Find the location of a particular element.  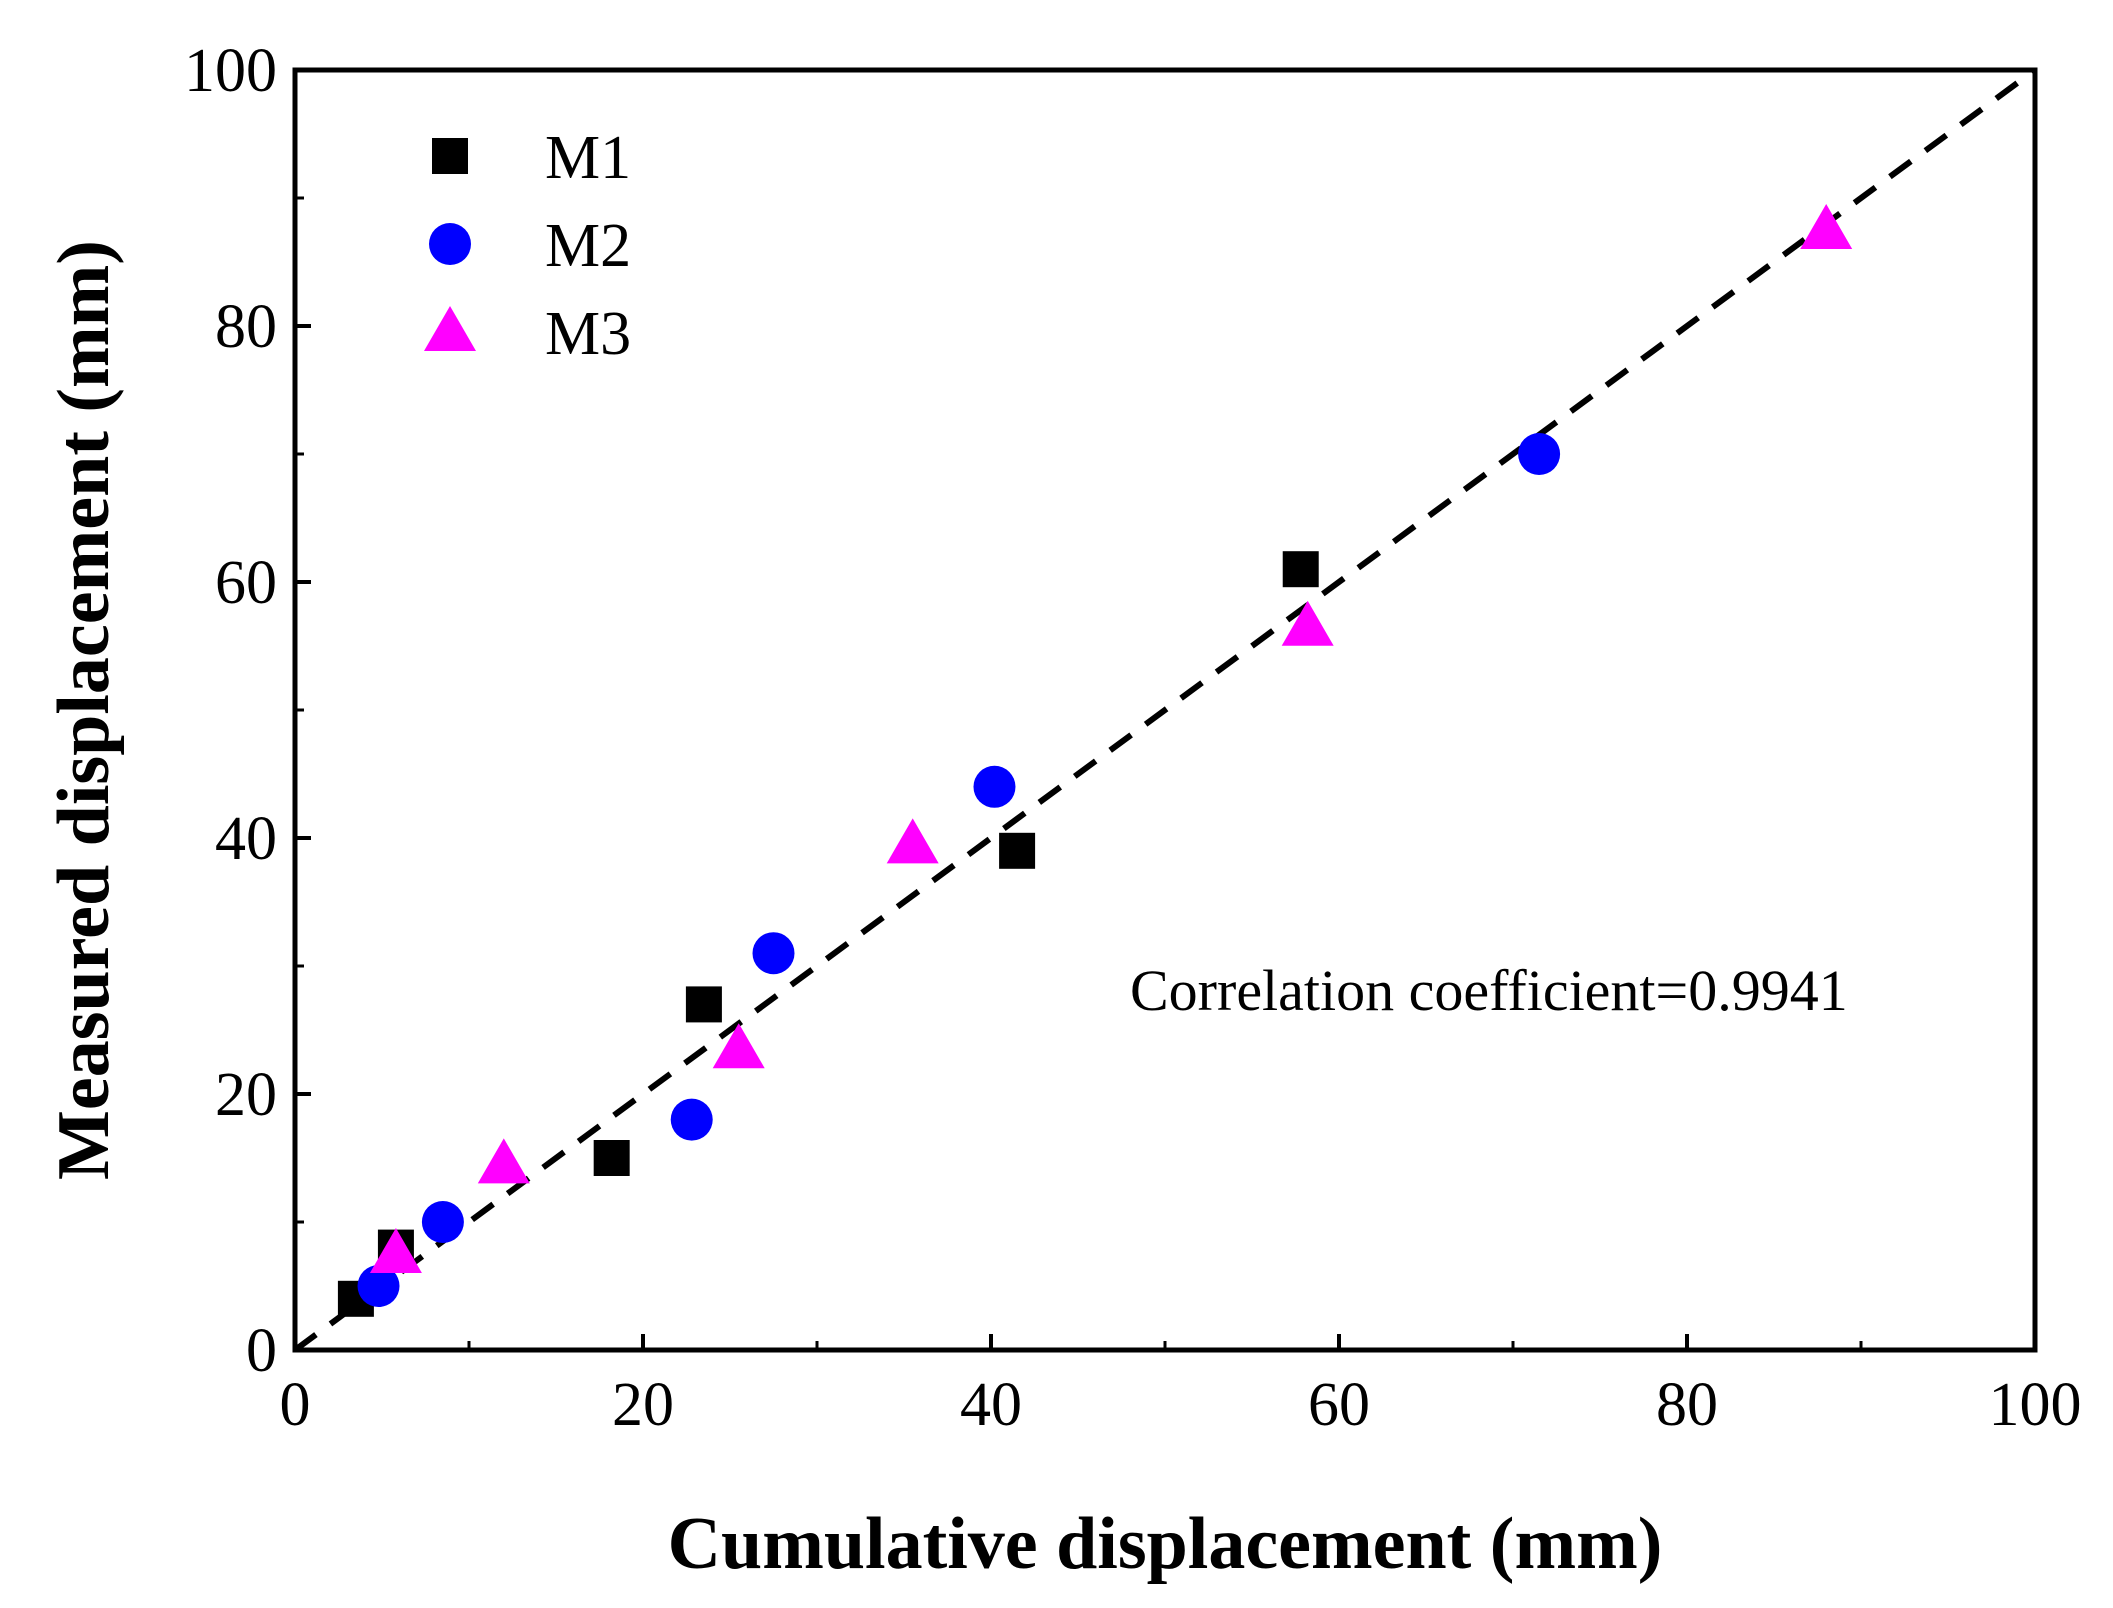

y-tick-label: 100 is located at coordinates (230, 71).